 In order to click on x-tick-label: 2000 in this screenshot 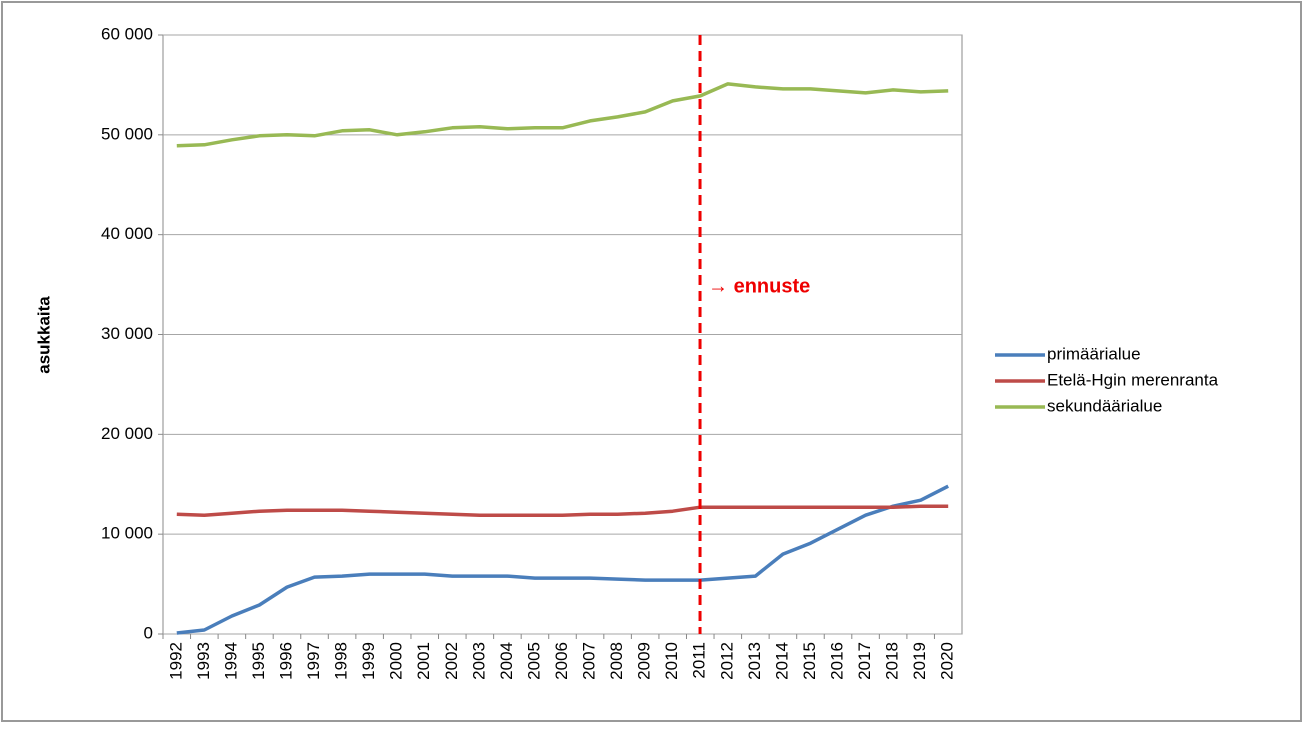, I will do `click(396, 661)`.